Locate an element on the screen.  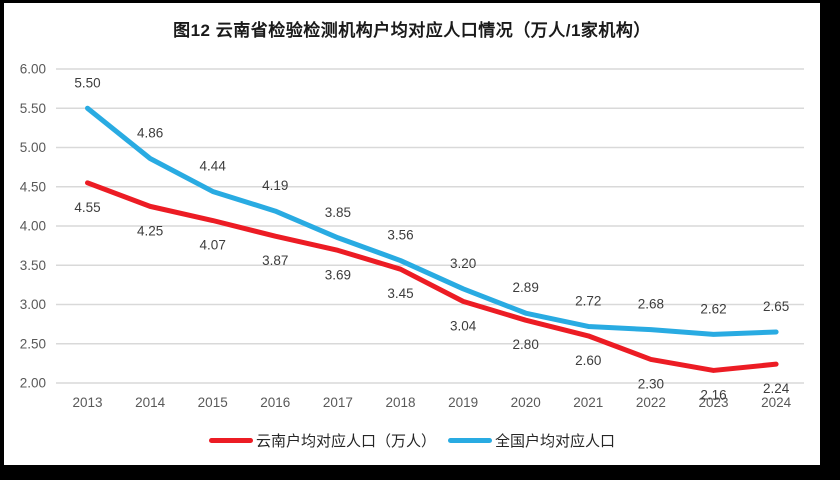
data-point-label: 2.60 is located at coordinates (588, 360).